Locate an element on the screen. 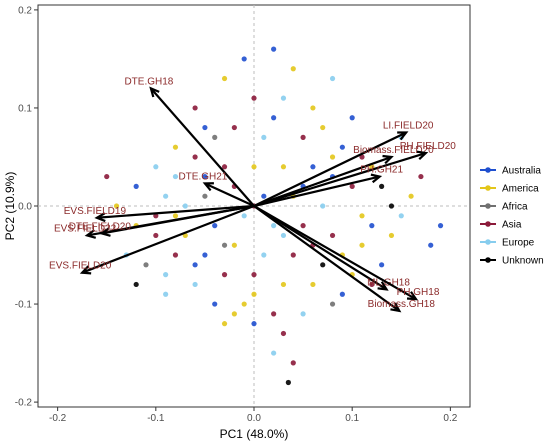 This screenshot has width=550, height=444. loading-label: Biomass.FIELD20 is located at coordinates (393, 150).